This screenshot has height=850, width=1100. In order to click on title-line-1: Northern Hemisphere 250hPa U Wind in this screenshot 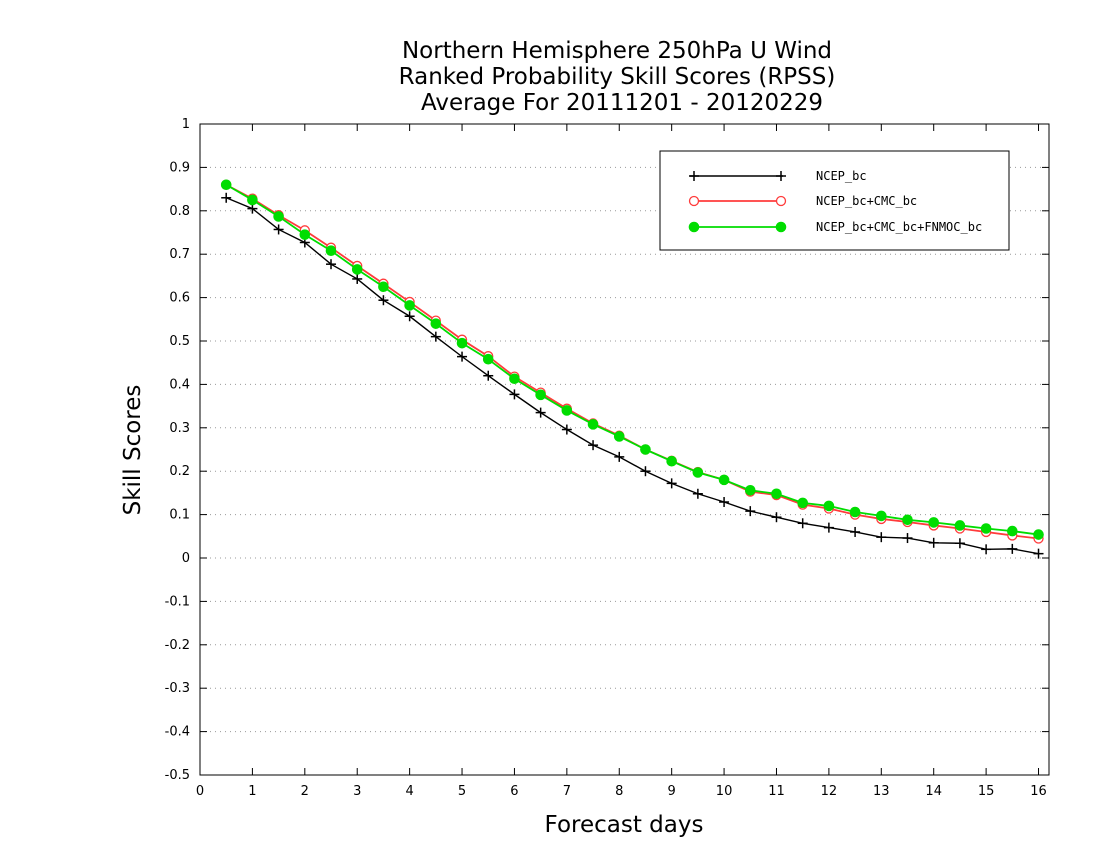, I will do `click(617, 51)`.